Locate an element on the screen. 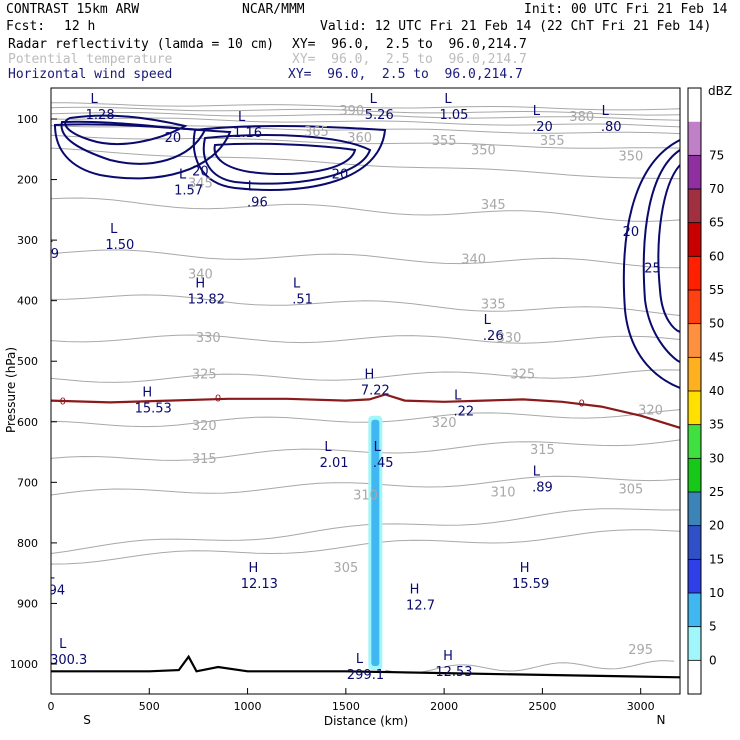 The height and width of the screenshot is (740, 740). zero-isotherm: 0 0 0 is located at coordinates (365, 411).